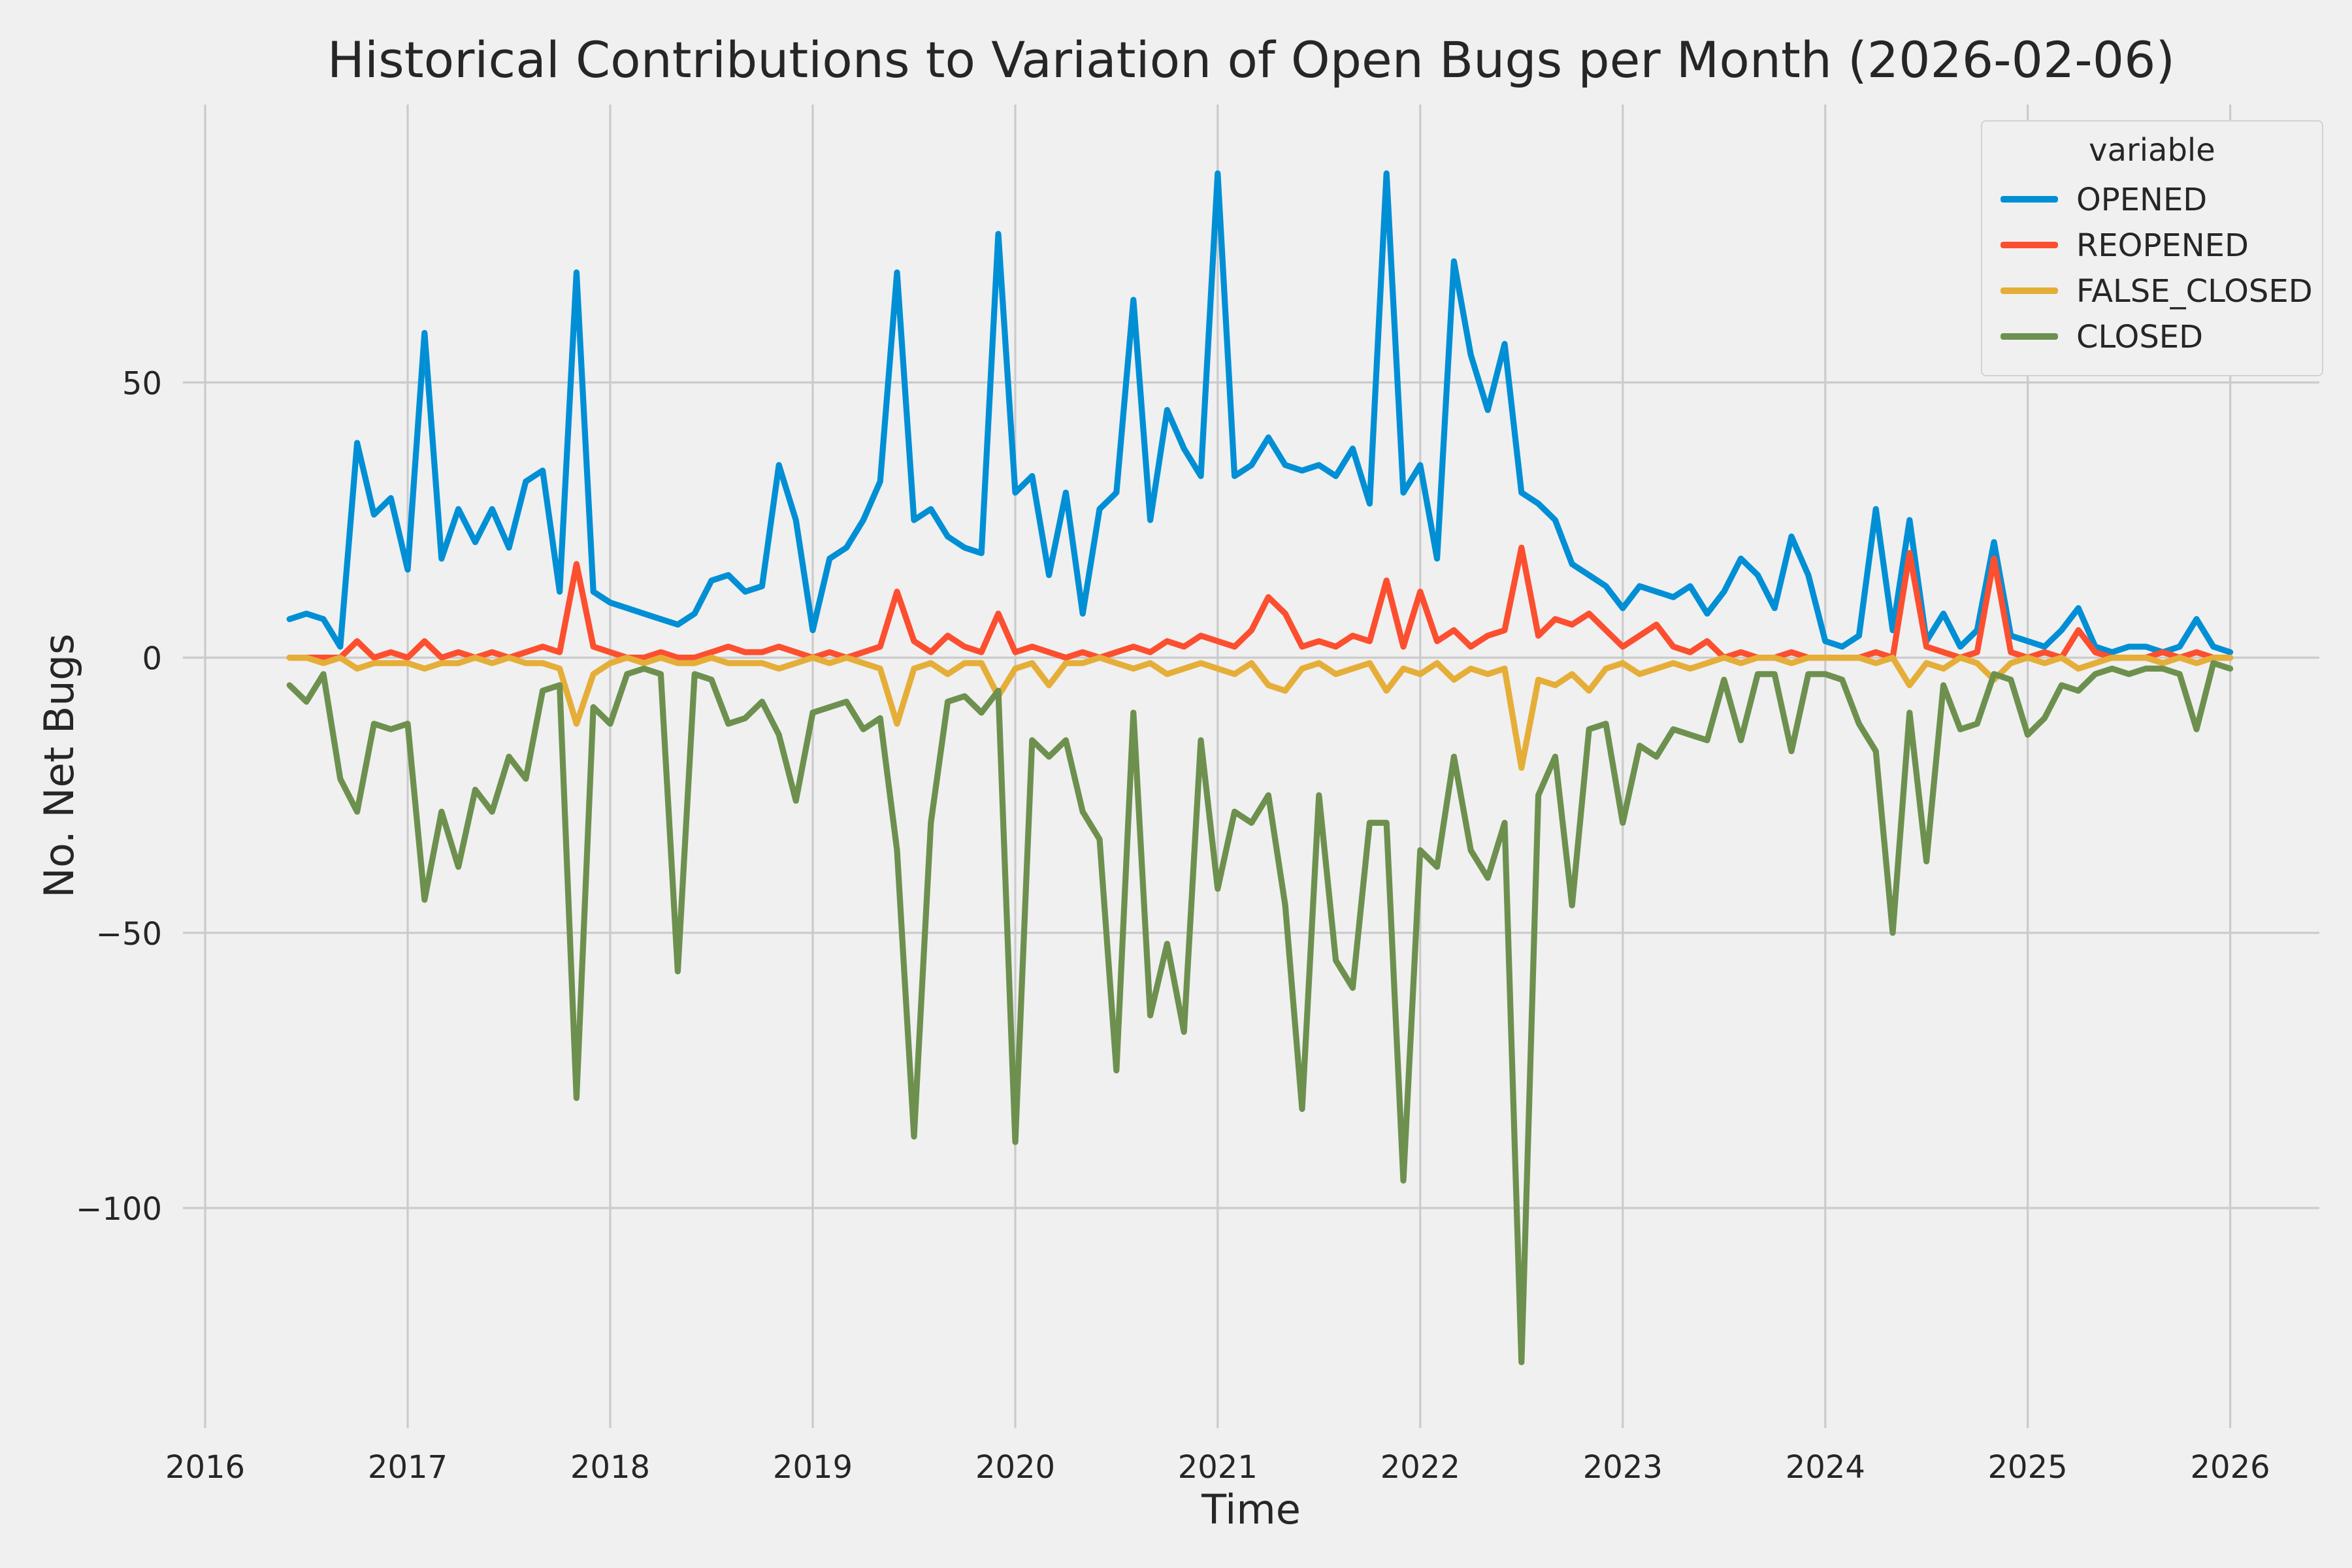  I want to click on x-tick-label: 2025, so click(2028, 1467).